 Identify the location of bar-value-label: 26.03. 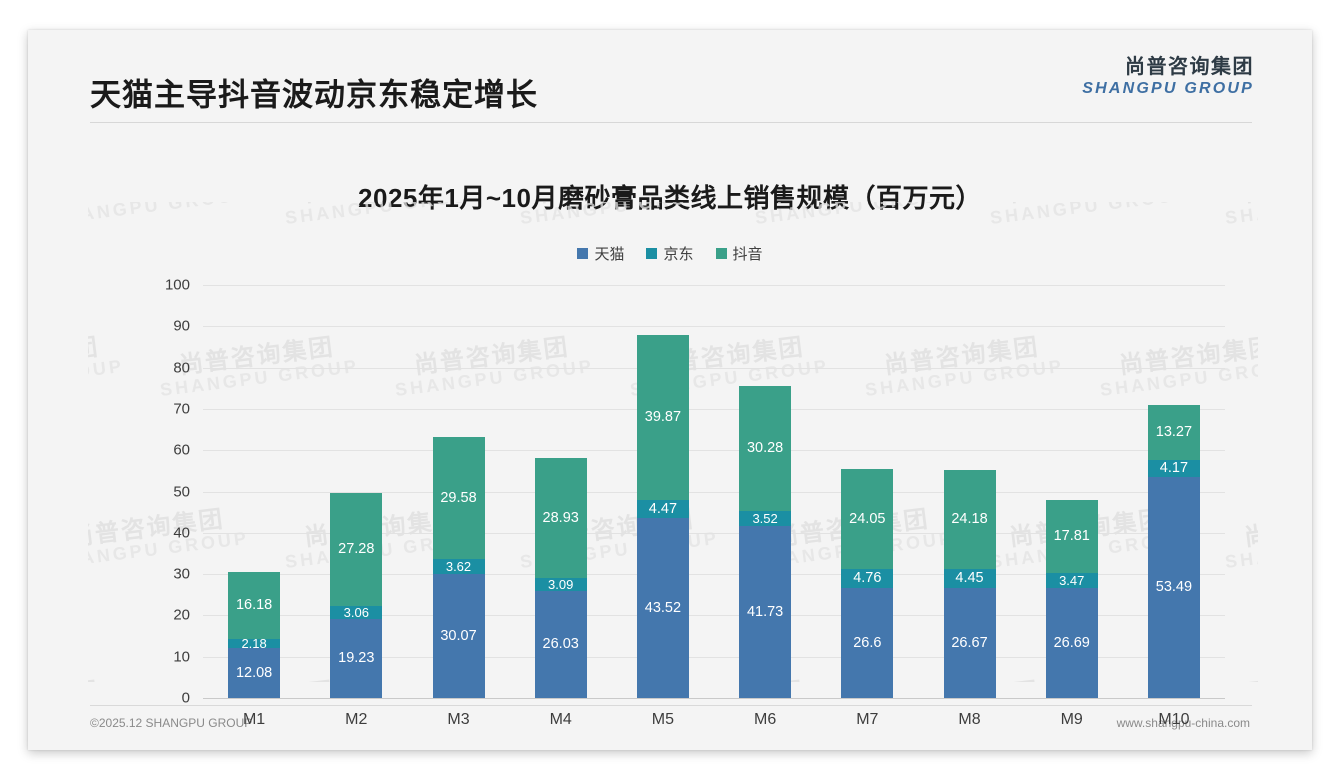
(560, 644).